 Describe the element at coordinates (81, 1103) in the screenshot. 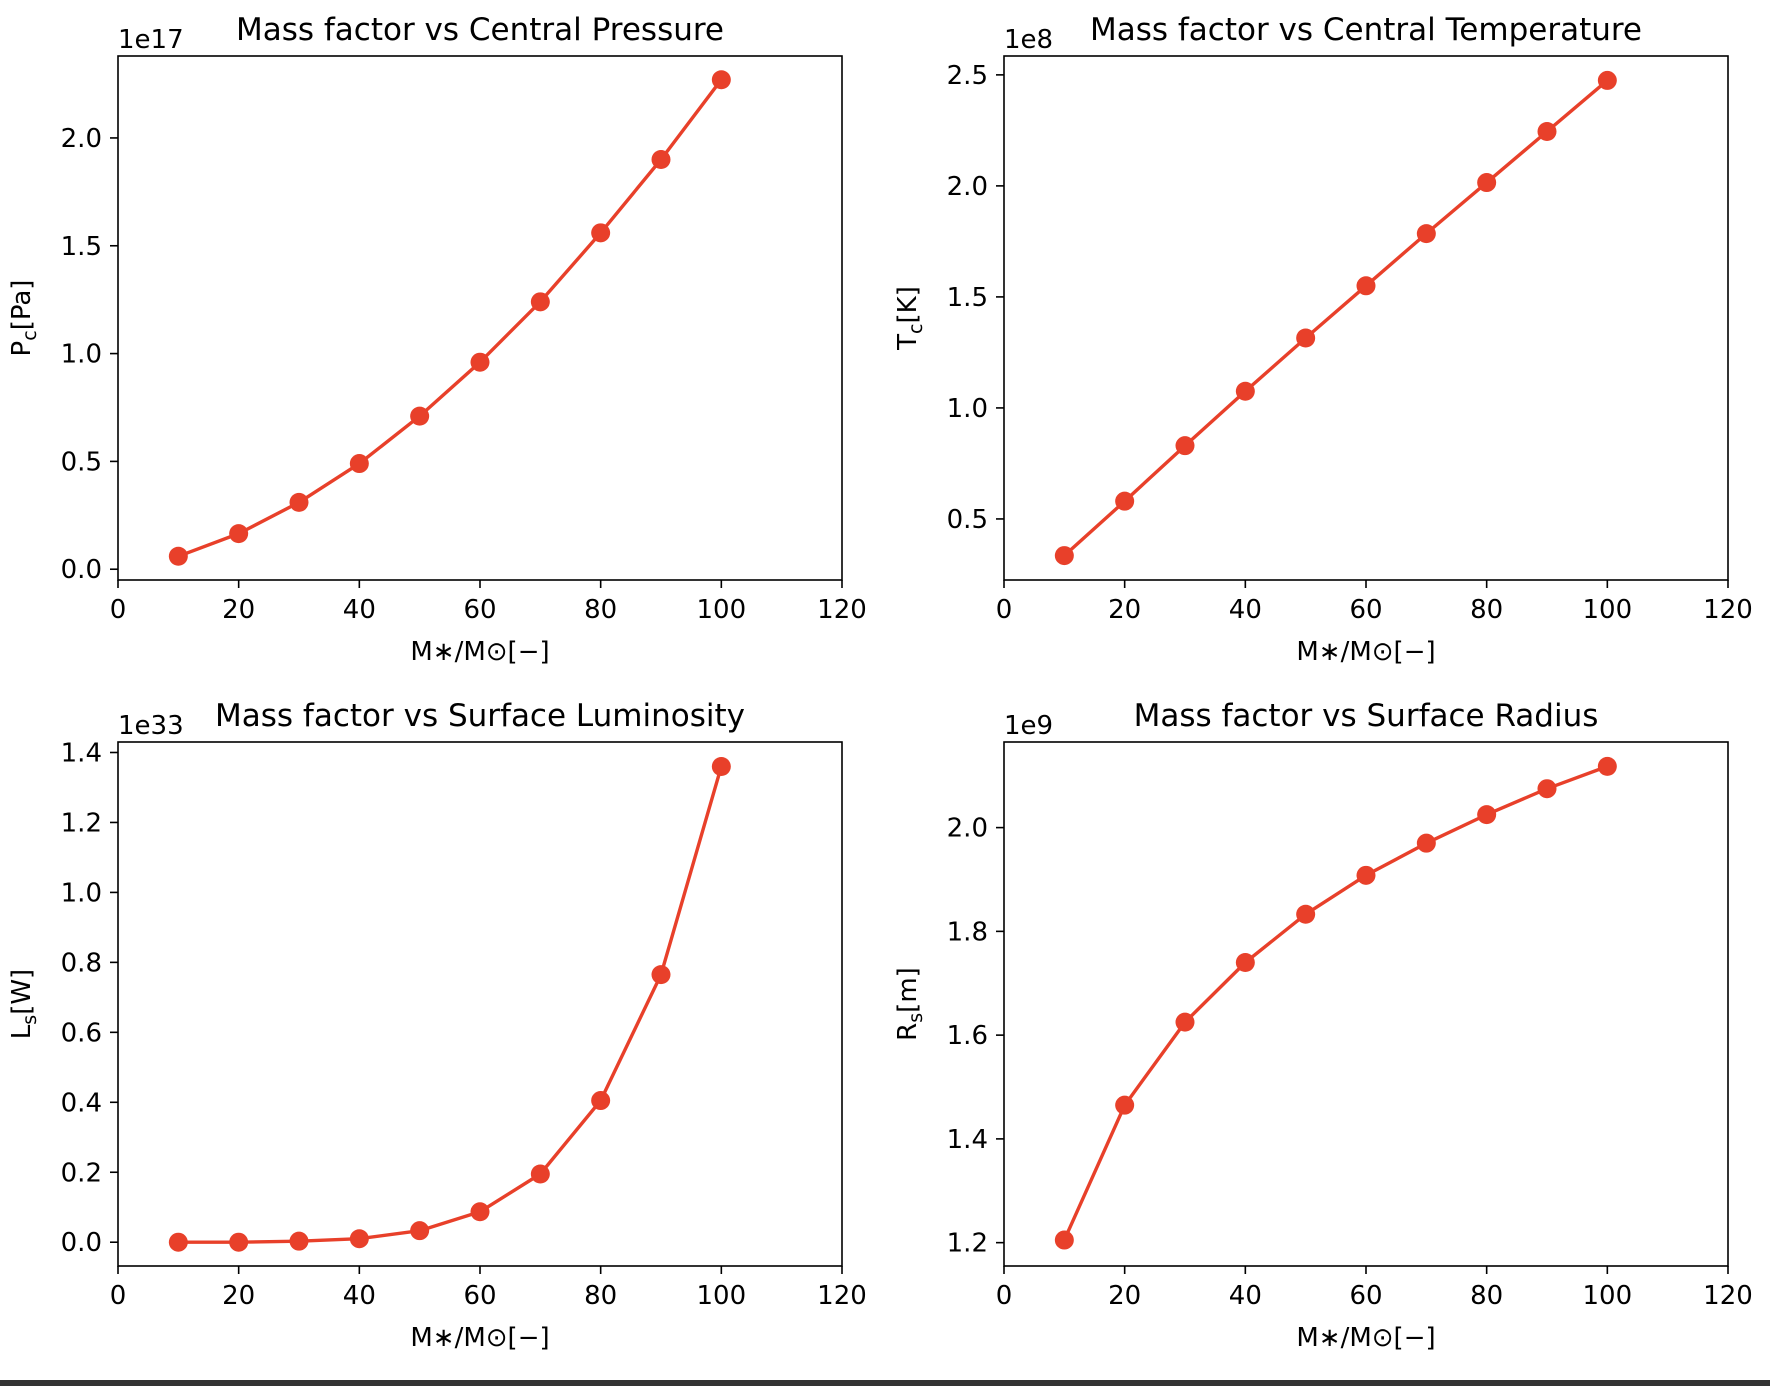

I see `y-tick-label: 0.4` at that location.